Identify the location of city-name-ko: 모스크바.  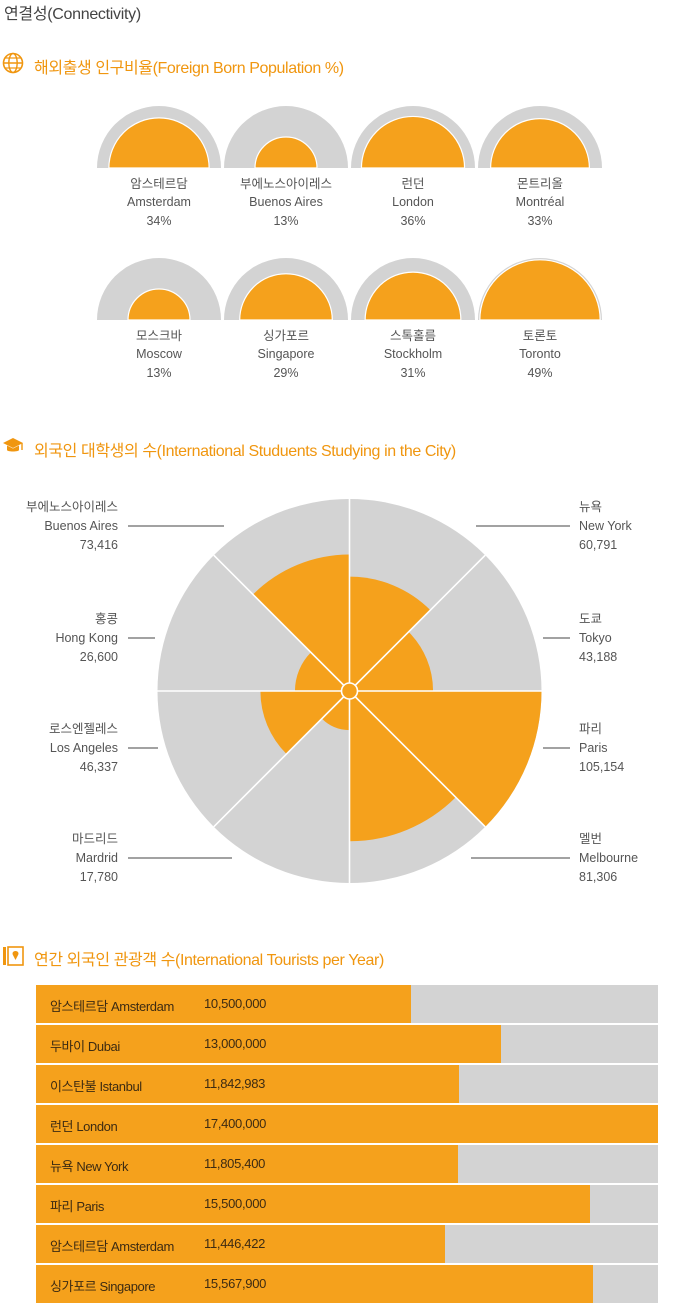
(159, 336).